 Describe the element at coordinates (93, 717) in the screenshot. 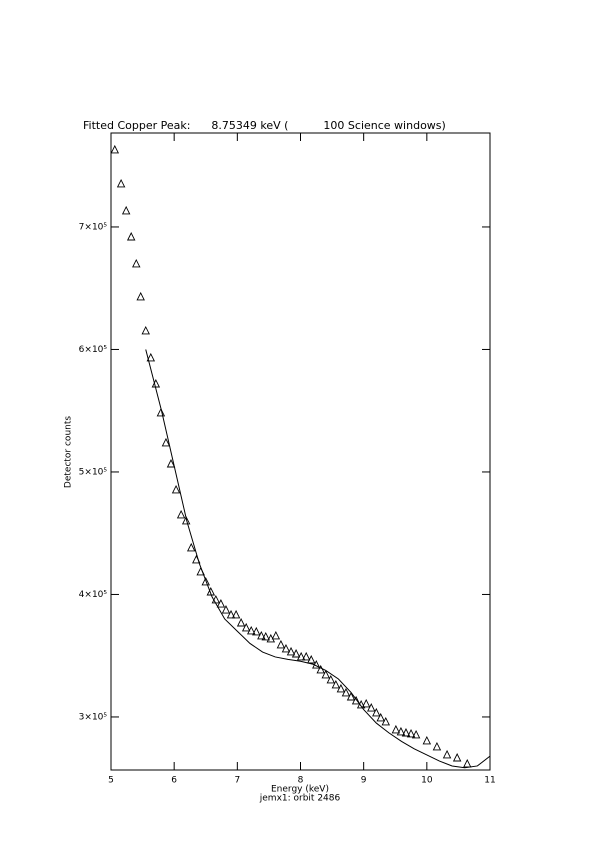

I see `y-tick-label: 3×10⁵` at that location.